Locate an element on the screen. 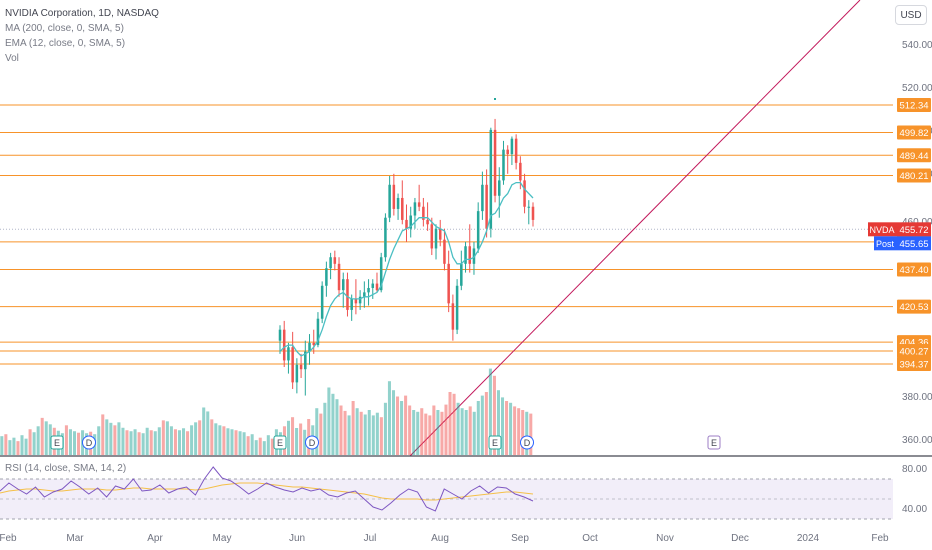 The image size is (932, 550). x-tick: Sep is located at coordinates (520, 538).